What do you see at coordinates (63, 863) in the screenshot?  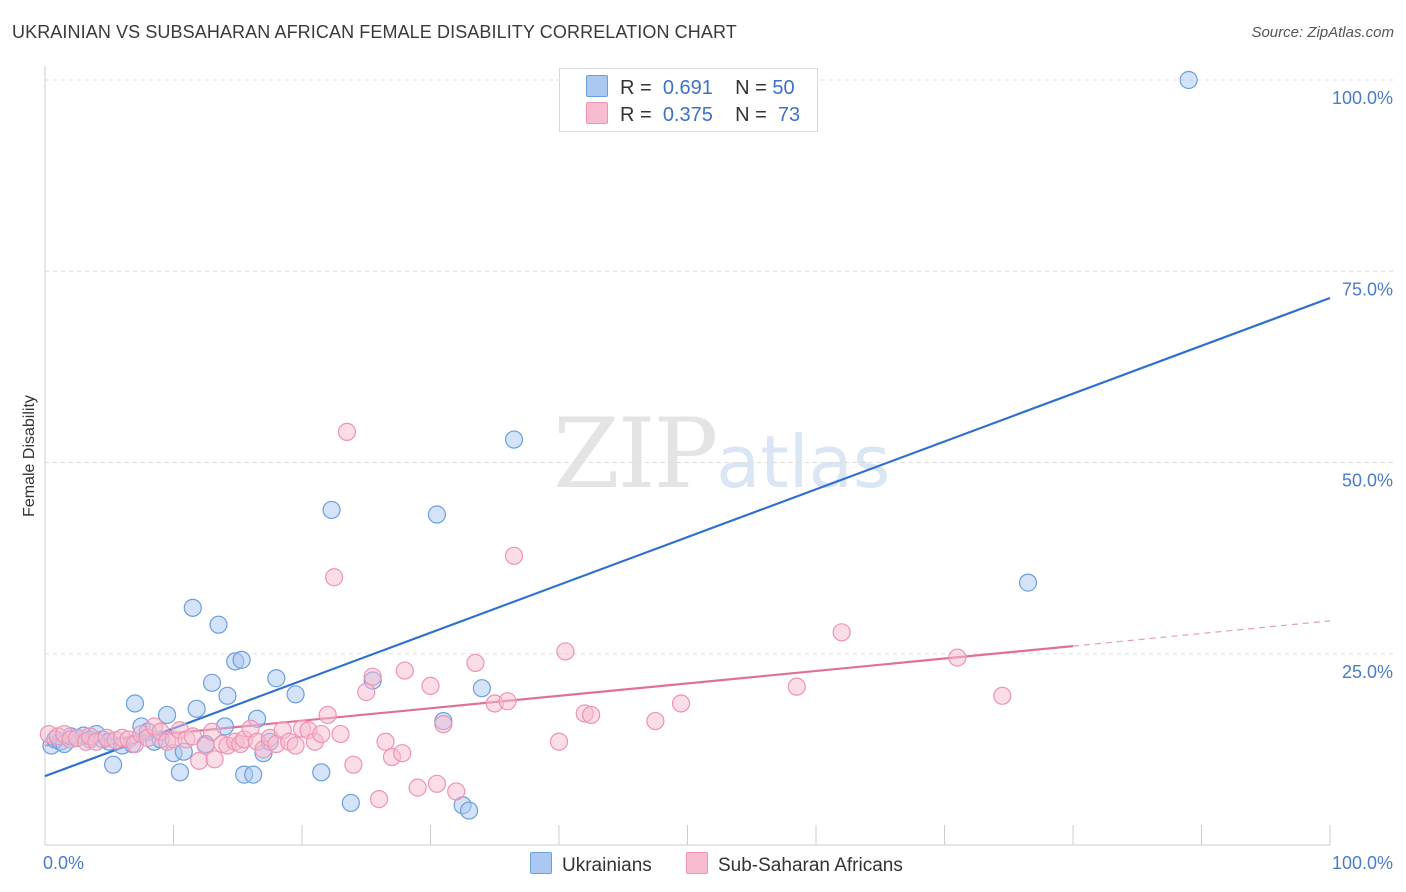 I see `x-tick-label-min: 0.0%` at bounding box center [63, 863].